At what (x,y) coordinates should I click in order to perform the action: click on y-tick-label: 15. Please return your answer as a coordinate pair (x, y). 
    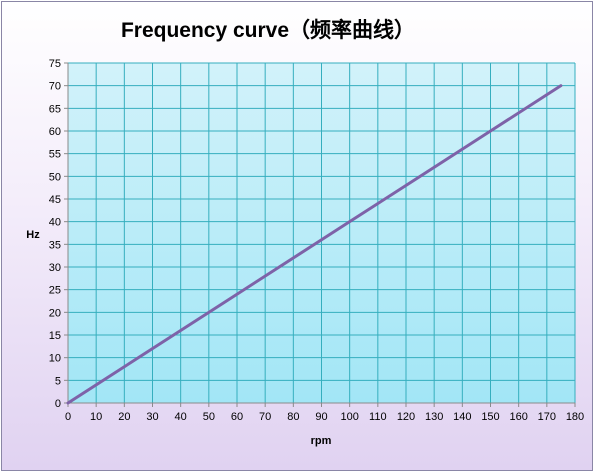
    Looking at the image, I should click on (55, 336).